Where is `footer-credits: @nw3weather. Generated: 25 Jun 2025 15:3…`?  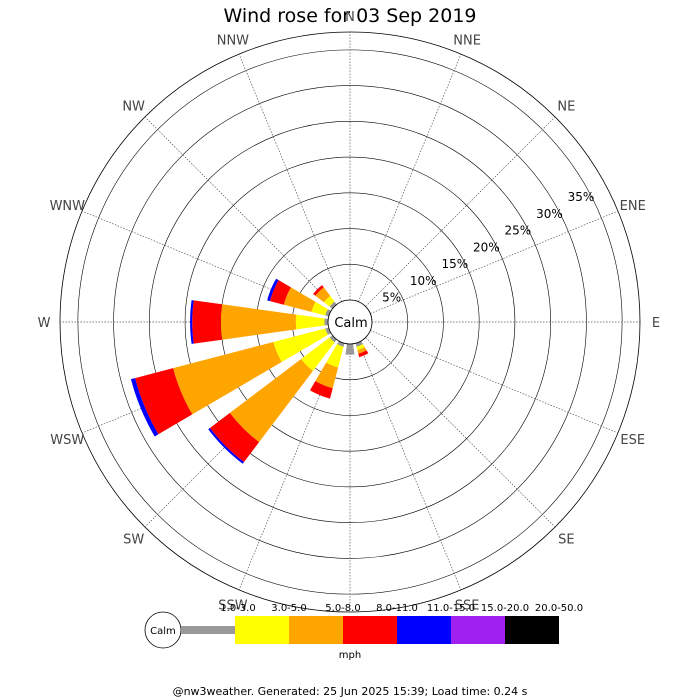 footer-credits: @nw3weather. Generated: 25 Jun 2025 15:3… is located at coordinates (350, 691).